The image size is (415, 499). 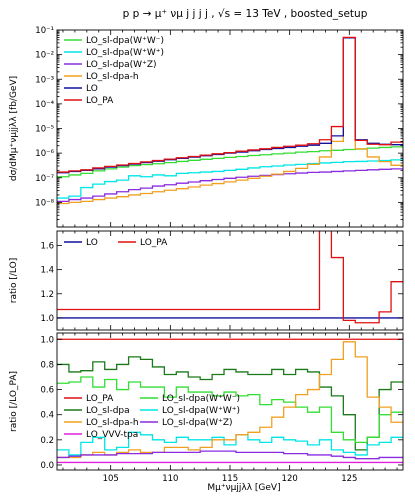 What do you see at coordinates (47, 391) in the screenshot?
I see `y-tick-label: 0.6` at bounding box center [47, 391].